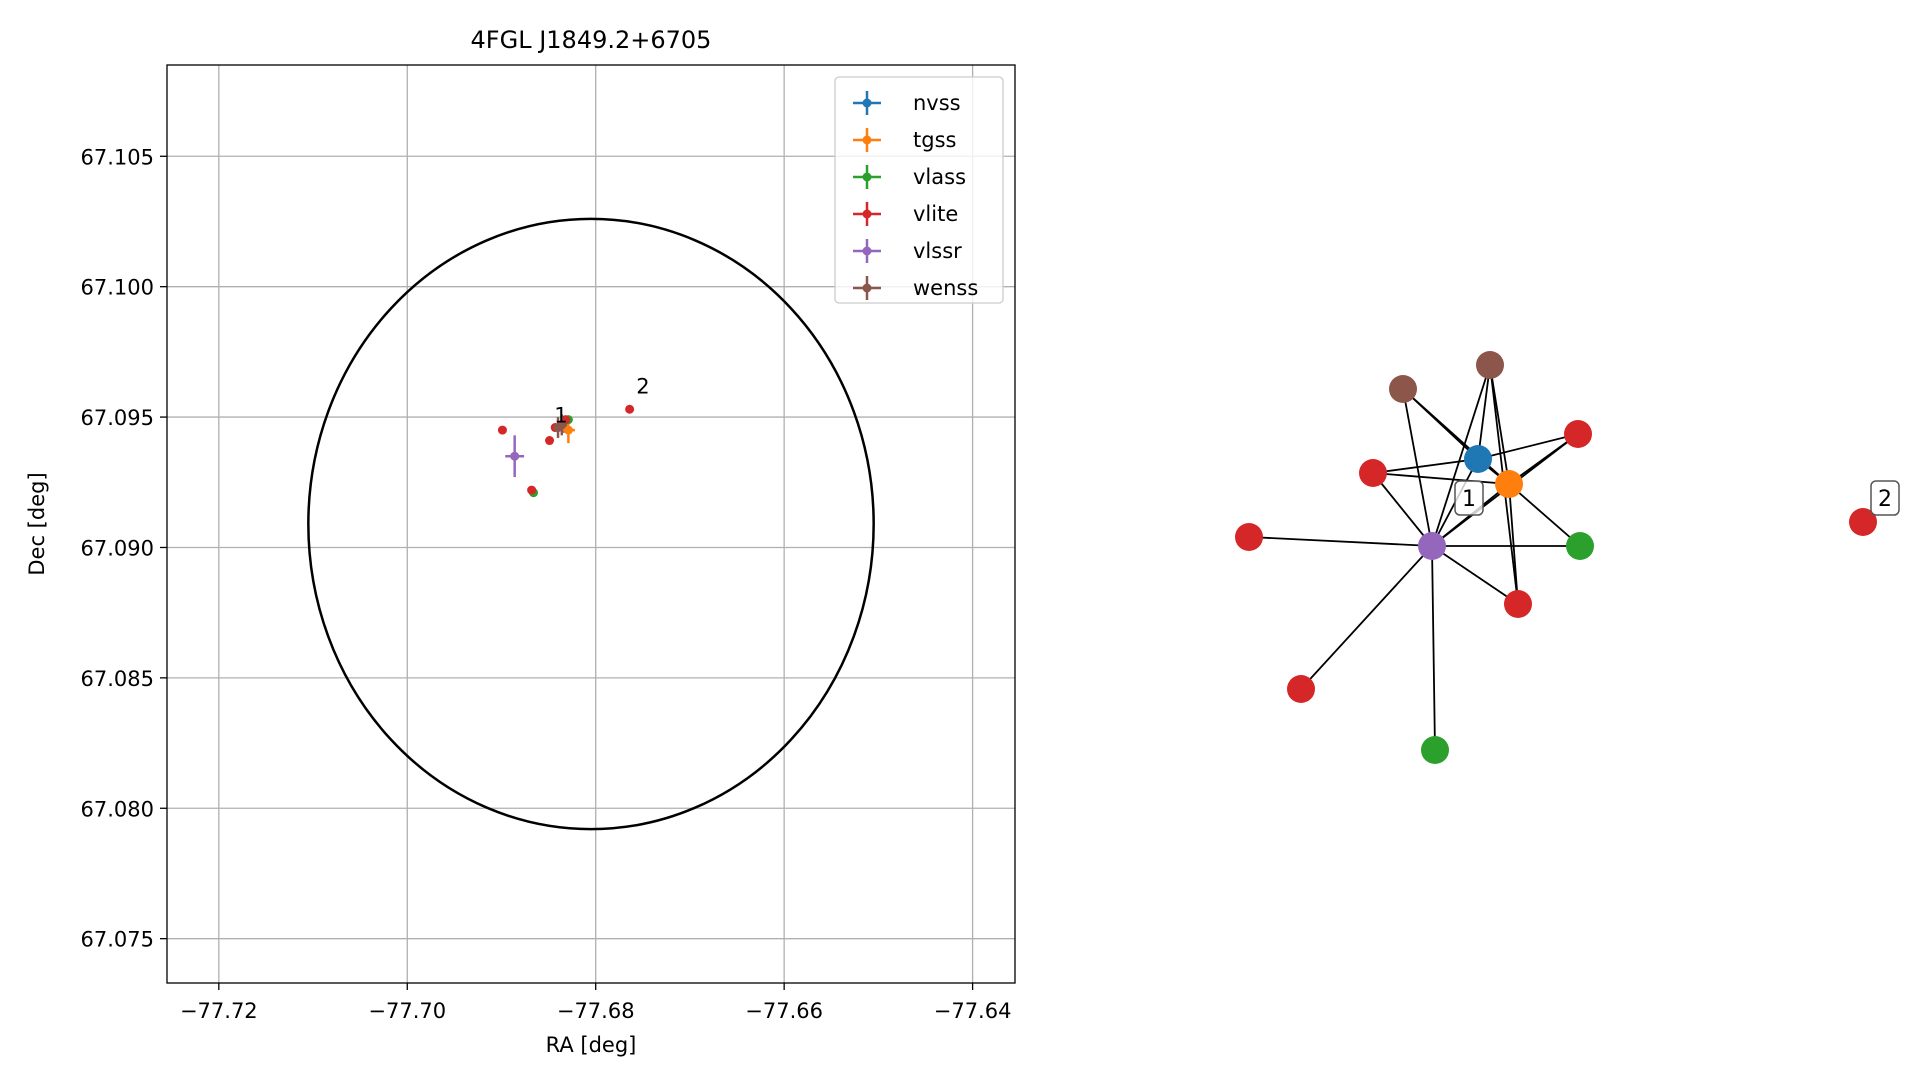 This screenshot has width=1919, height=1080. What do you see at coordinates (939, 177) in the screenshot?
I see `legend-label: vlass` at bounding box center [939, 177].